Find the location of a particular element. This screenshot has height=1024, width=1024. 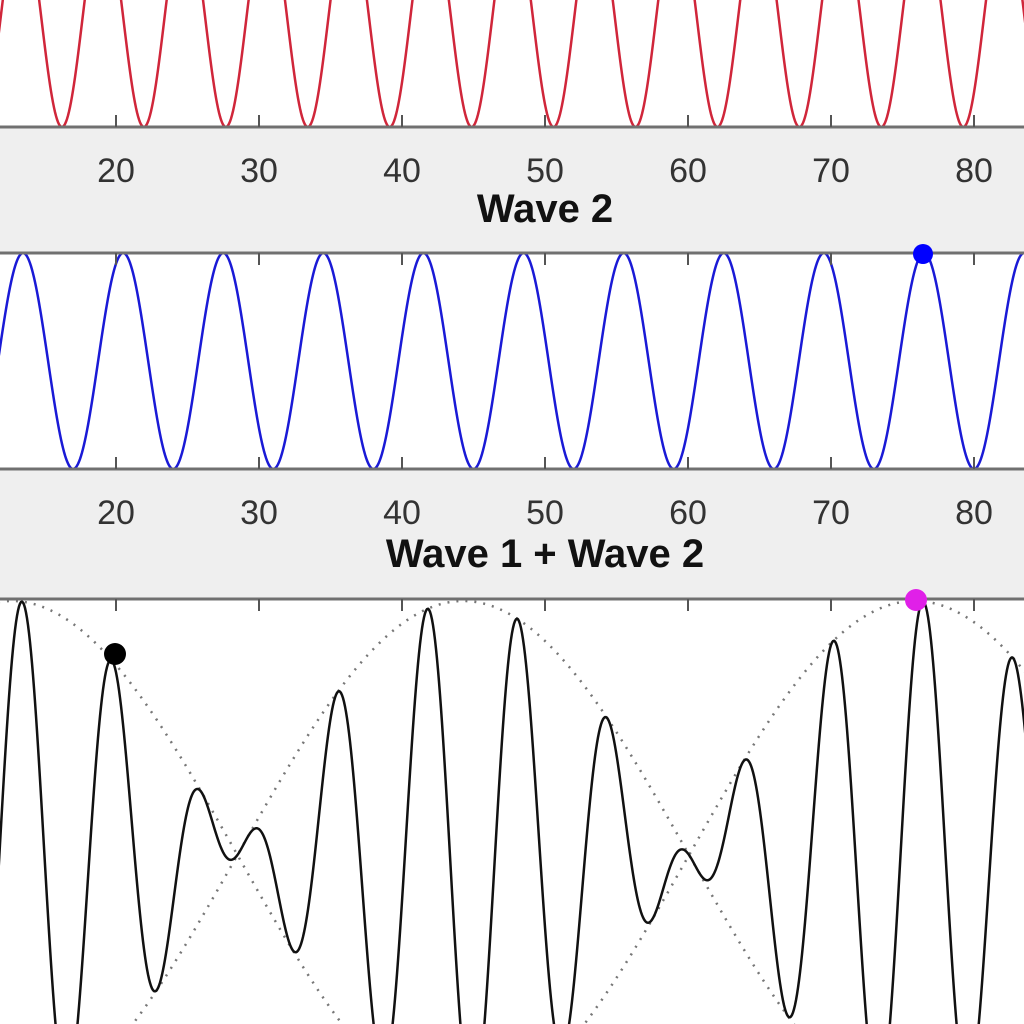

marker-sum-peak-magenta is located at coordinates (916, 600).